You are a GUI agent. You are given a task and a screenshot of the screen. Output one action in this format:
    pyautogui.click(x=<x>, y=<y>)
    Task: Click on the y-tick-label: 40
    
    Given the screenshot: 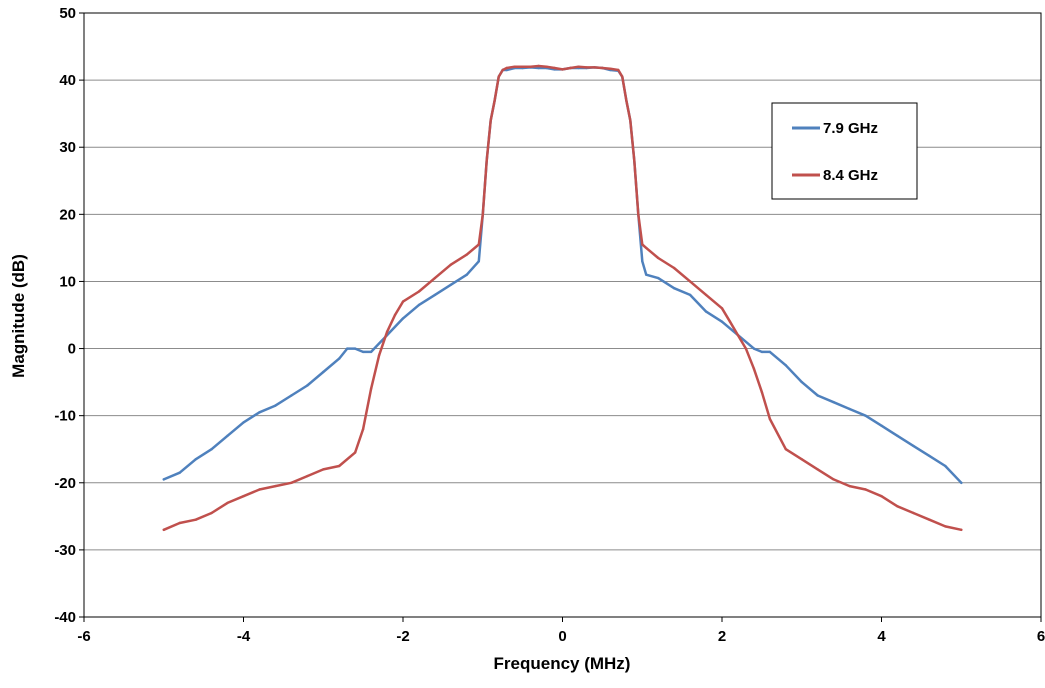 What is the action you would take?
    pyautogui.click(x=67, y=80)
    